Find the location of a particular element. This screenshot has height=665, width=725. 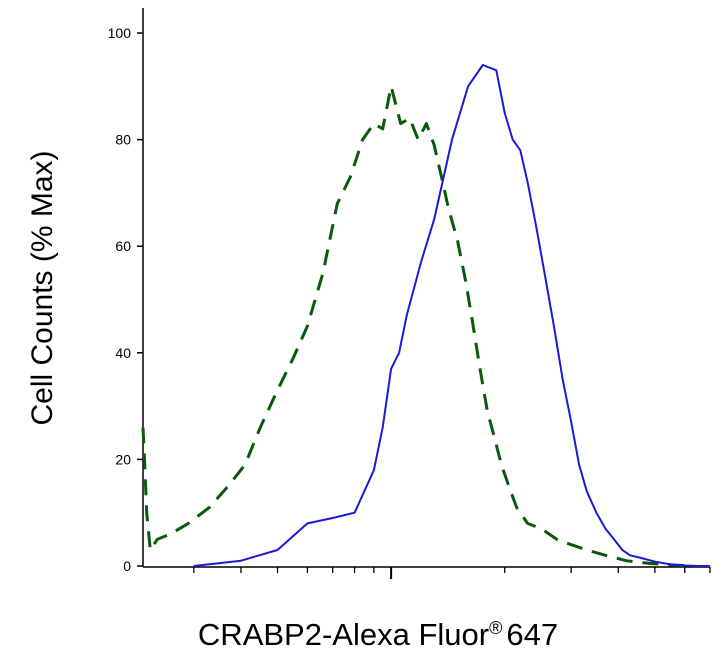

x-axis-title: CRABP2-Alexa Fluor® 647 is located at coordinates (378, 634).